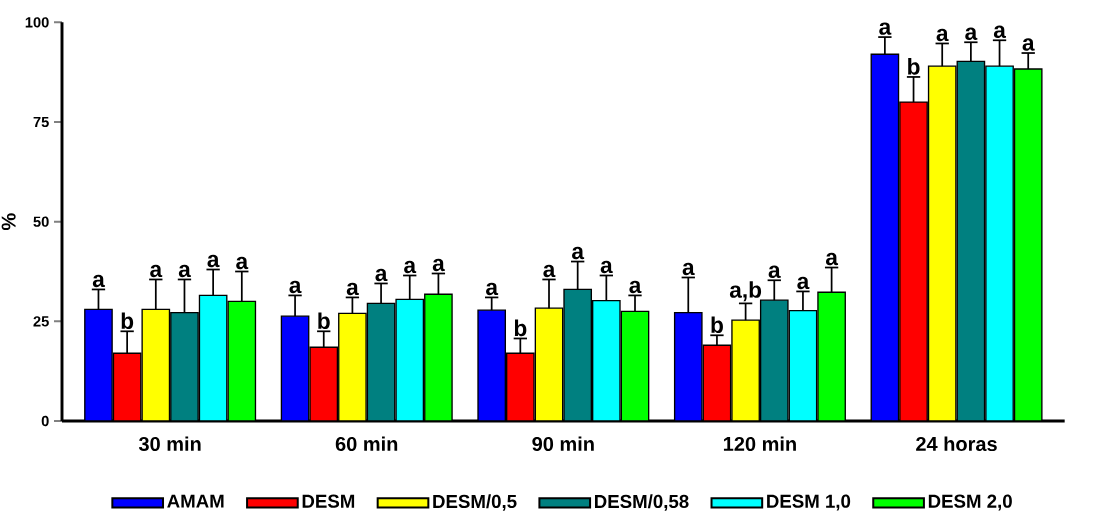 The image size is (1105, 525). Describe the element at coordinates (41, 122) in the screenshot. I see `y-tick-label: 75` at that location.